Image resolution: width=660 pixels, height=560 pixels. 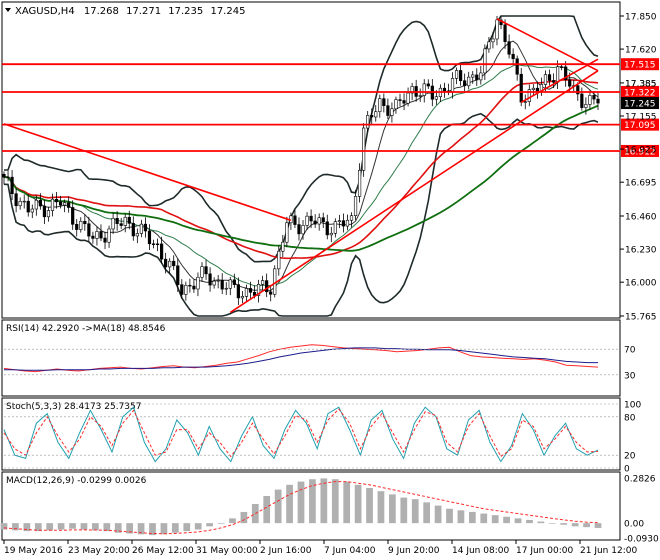 What do you see at coordinates (33, 551) in the screenshot?
I see `time-tick-label: 19 May 2016` at bounding box center [33, 551].